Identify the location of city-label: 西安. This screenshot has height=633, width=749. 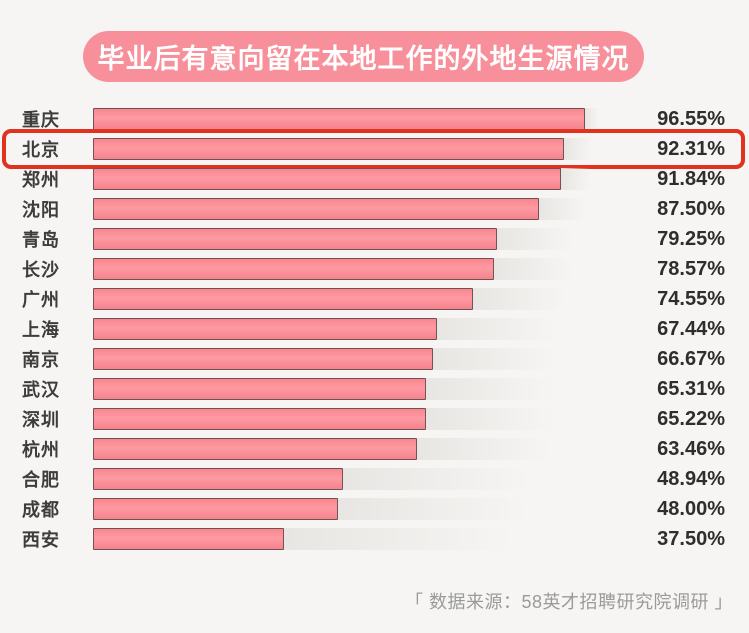
(41, 540).